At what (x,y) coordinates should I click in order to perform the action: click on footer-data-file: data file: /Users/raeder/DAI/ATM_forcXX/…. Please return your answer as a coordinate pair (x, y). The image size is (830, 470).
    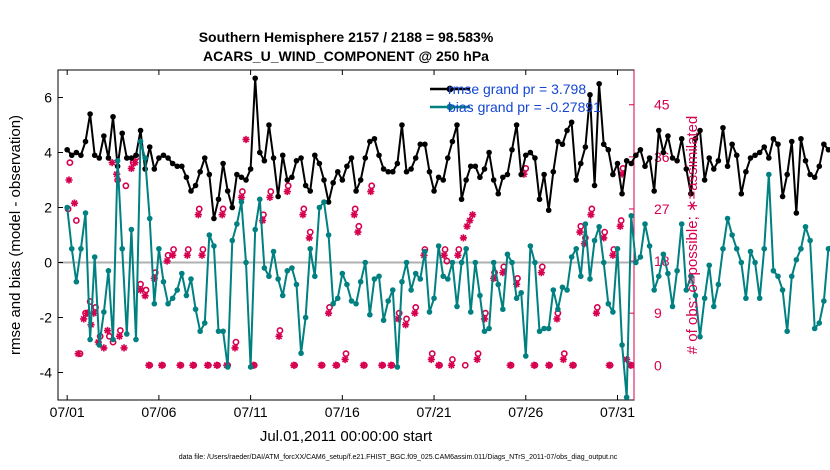
    Looking at the image, I should click on (398, 457).